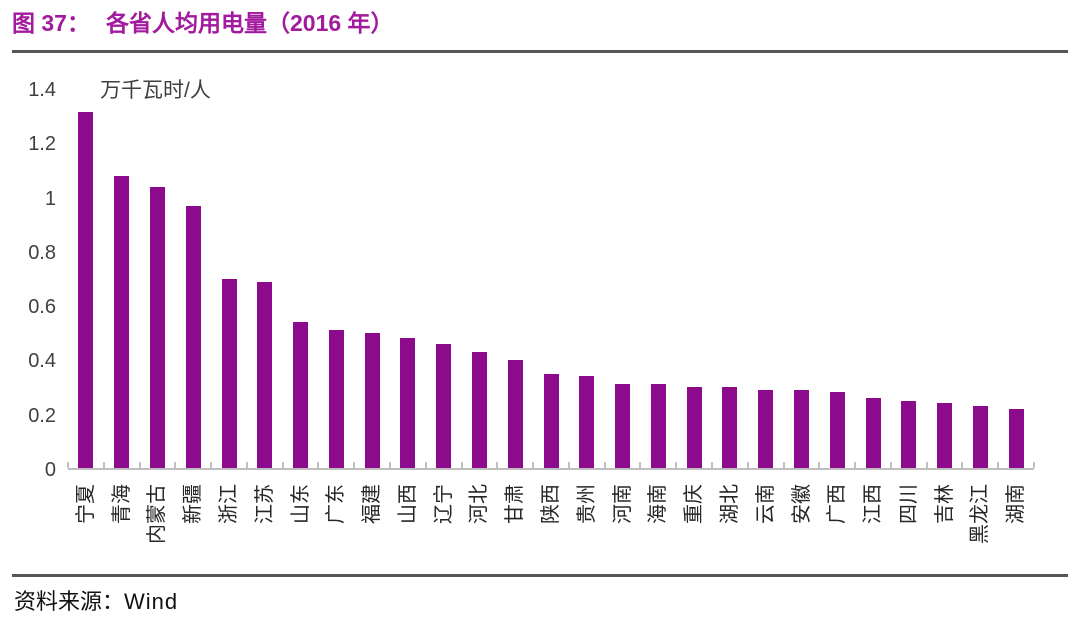 The width and height of the screenshot is (1080, 623). What do you see at coordinates (372, 400) in the screenshot?
I see `bar-福建` at bounding box center [372, 400].